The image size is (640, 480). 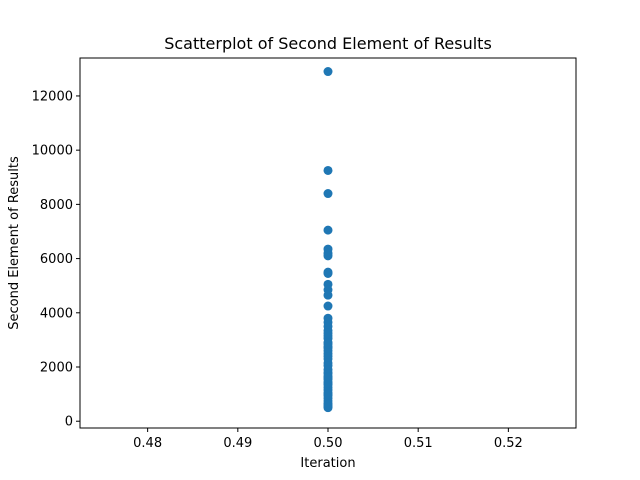 What do you see at coordinates (418, 443) in the screenshot?
I see `x-tick-label: 0.51` at bounding box center [418, 443].